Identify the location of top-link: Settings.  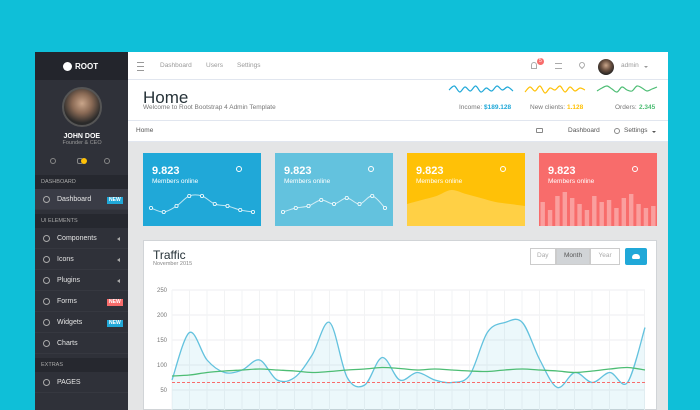
(249, 66).